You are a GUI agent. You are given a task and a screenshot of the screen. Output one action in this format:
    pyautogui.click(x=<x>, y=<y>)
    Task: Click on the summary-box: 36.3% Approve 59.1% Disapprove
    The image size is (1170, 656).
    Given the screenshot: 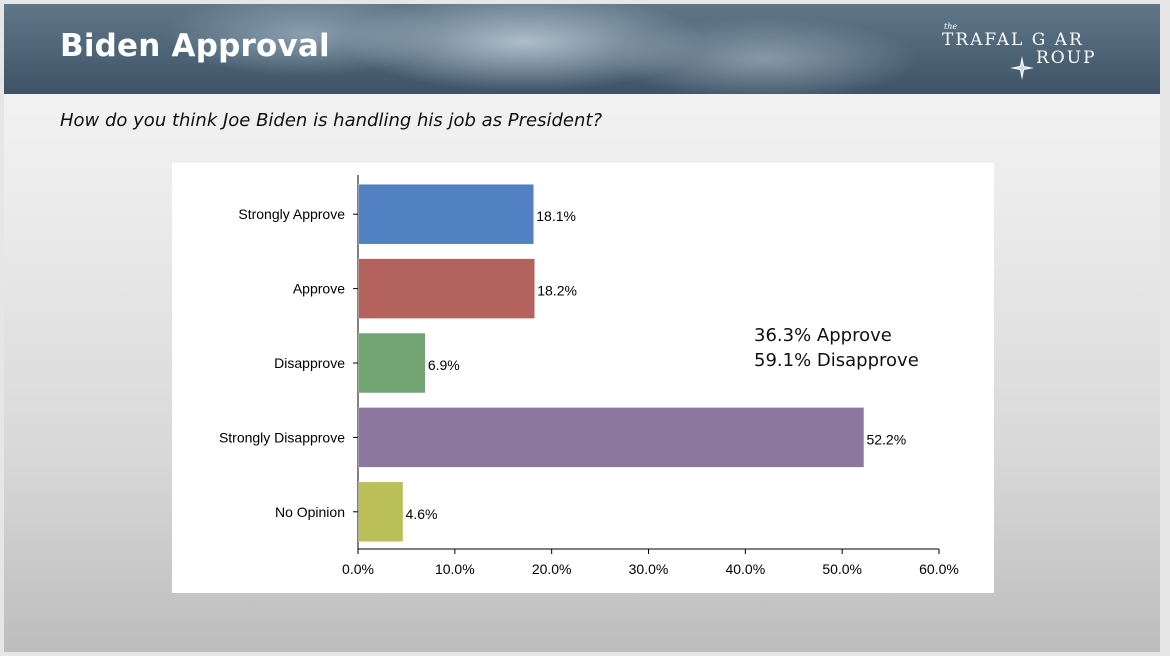 What is the action you would take?
    pyautogui.click(x=836, y=348)
    